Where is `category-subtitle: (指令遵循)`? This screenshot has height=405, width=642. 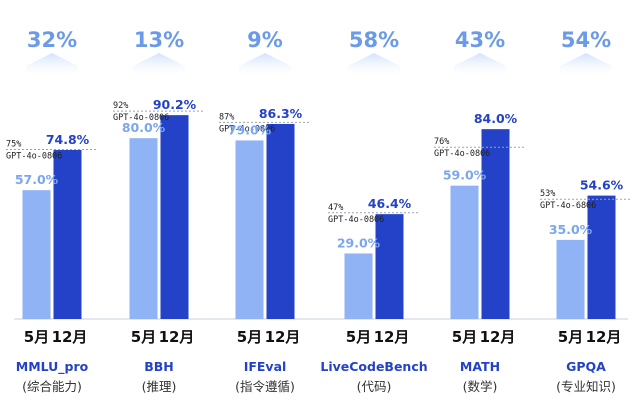
category-subtitle: (指令遵循) is located at coordinates (265, 386).